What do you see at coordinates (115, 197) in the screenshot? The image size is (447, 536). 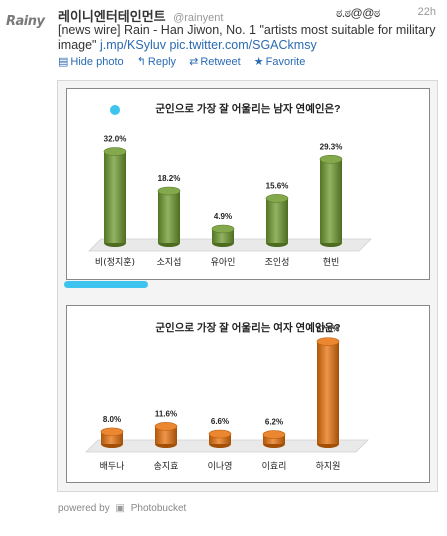 I see `bar-비(정지훈)` at bounding box center [115, 197].